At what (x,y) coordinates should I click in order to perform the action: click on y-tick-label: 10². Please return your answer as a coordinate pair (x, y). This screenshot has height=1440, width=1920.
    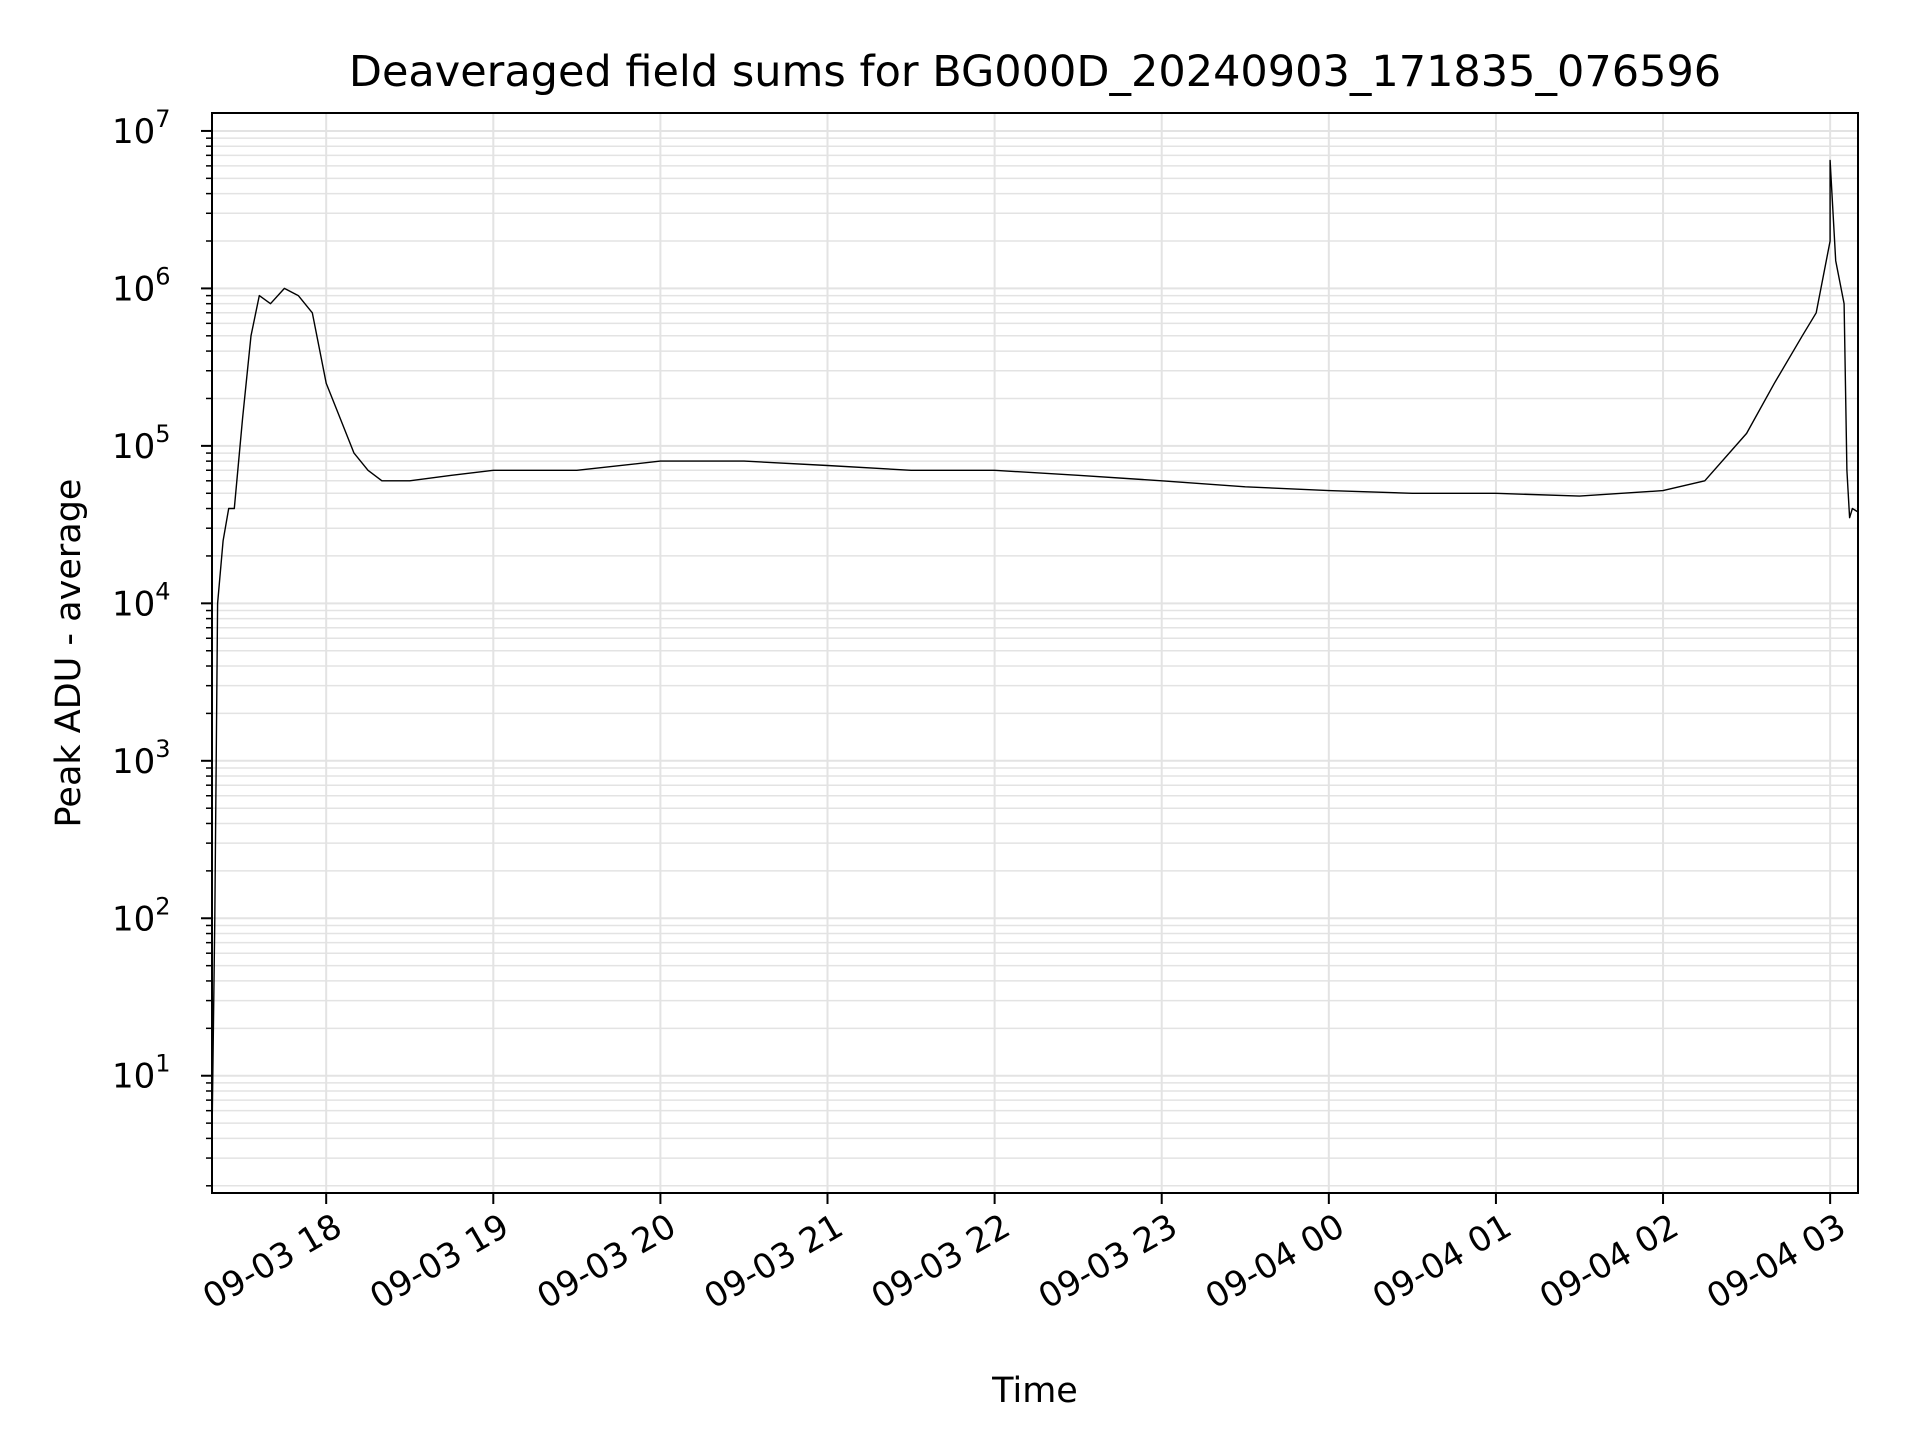
    Looking at the image, I should click on (141, 915).